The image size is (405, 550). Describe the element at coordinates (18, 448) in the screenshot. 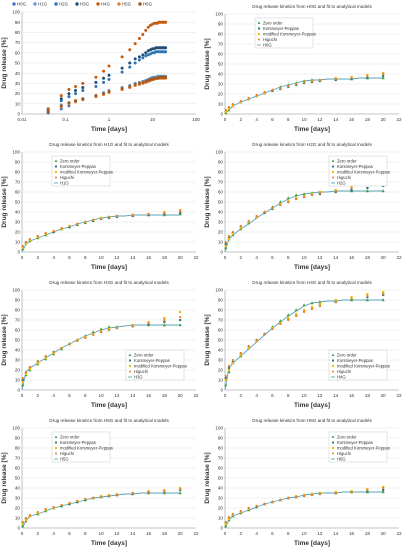

I see `y-tick-label: 80` at that location.